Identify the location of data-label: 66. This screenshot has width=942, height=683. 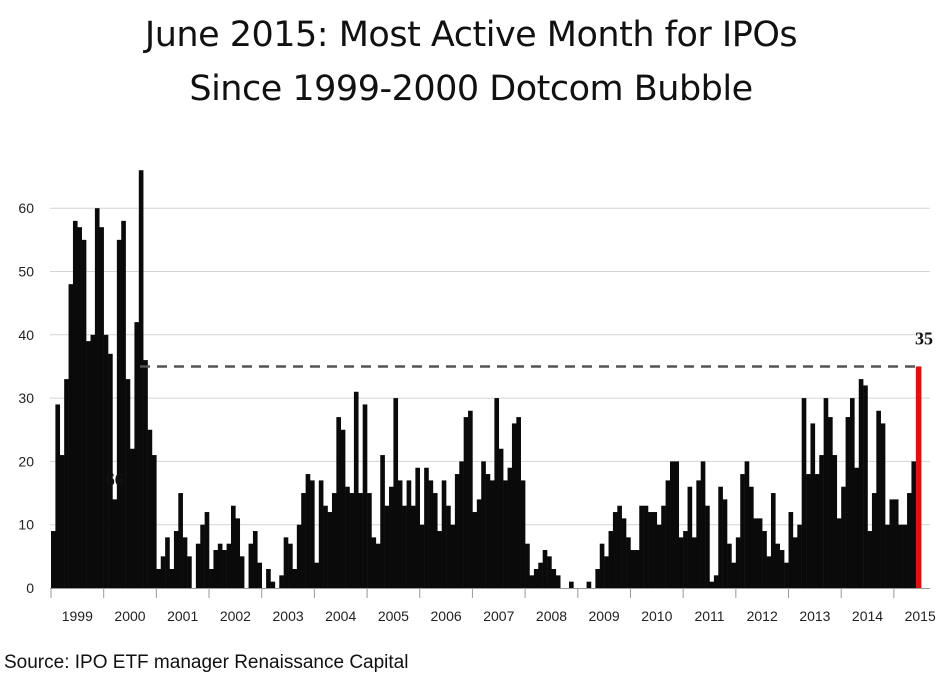
(115, 479).